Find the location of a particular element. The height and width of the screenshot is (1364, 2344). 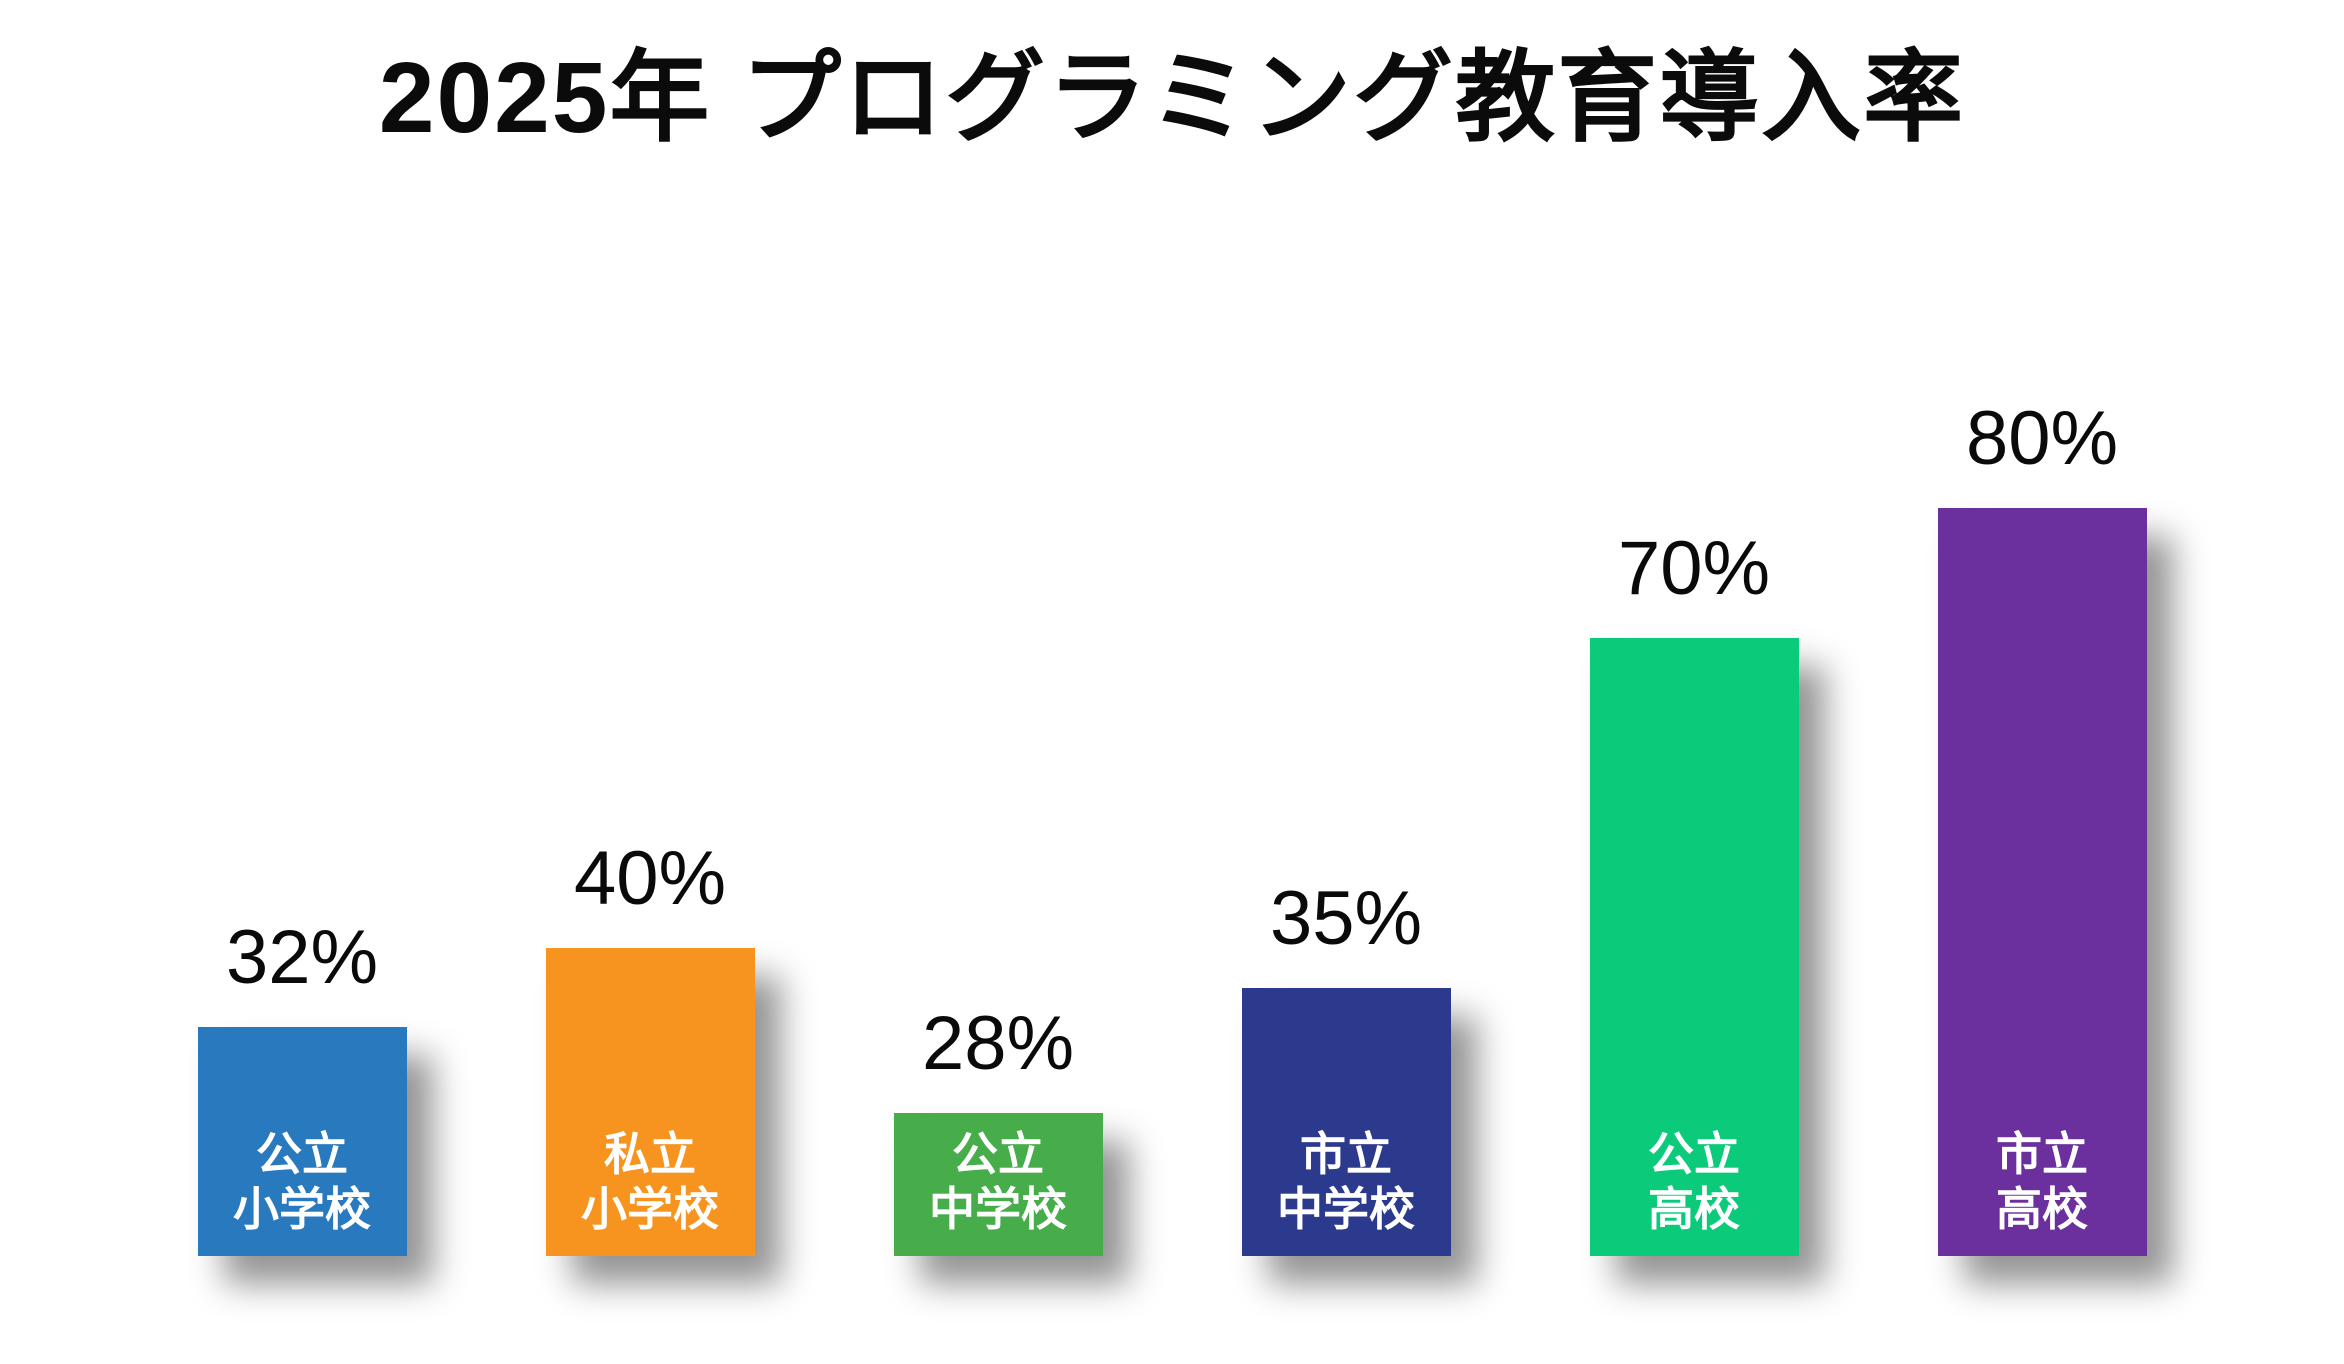

bar-group-public-elementary: 32% 公立 小学校 is located at coordinates (302, 1085).